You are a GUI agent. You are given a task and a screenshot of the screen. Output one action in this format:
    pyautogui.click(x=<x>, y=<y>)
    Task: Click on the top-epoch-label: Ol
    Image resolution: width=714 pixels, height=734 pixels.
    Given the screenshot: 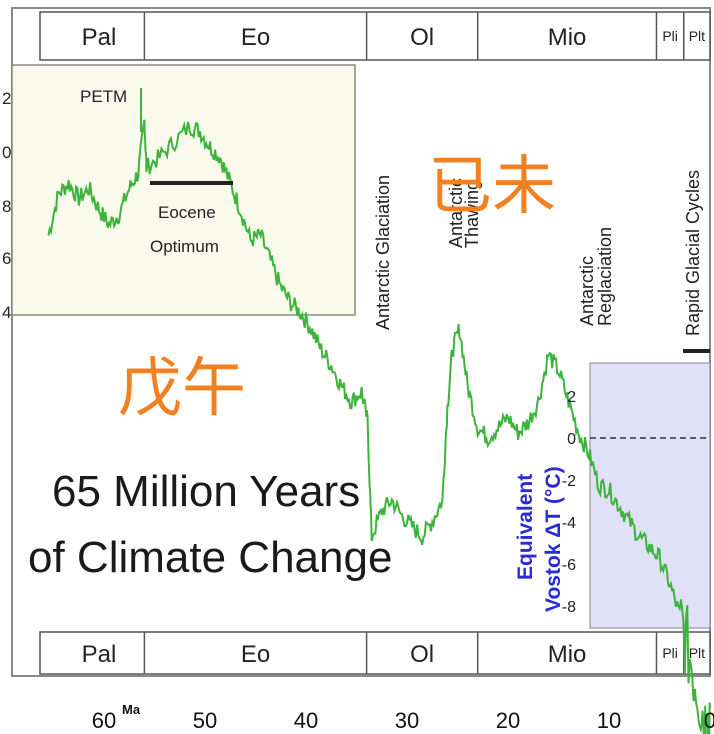 What is the action you would take?
    pyautogui.click(x=422, y=37)
    